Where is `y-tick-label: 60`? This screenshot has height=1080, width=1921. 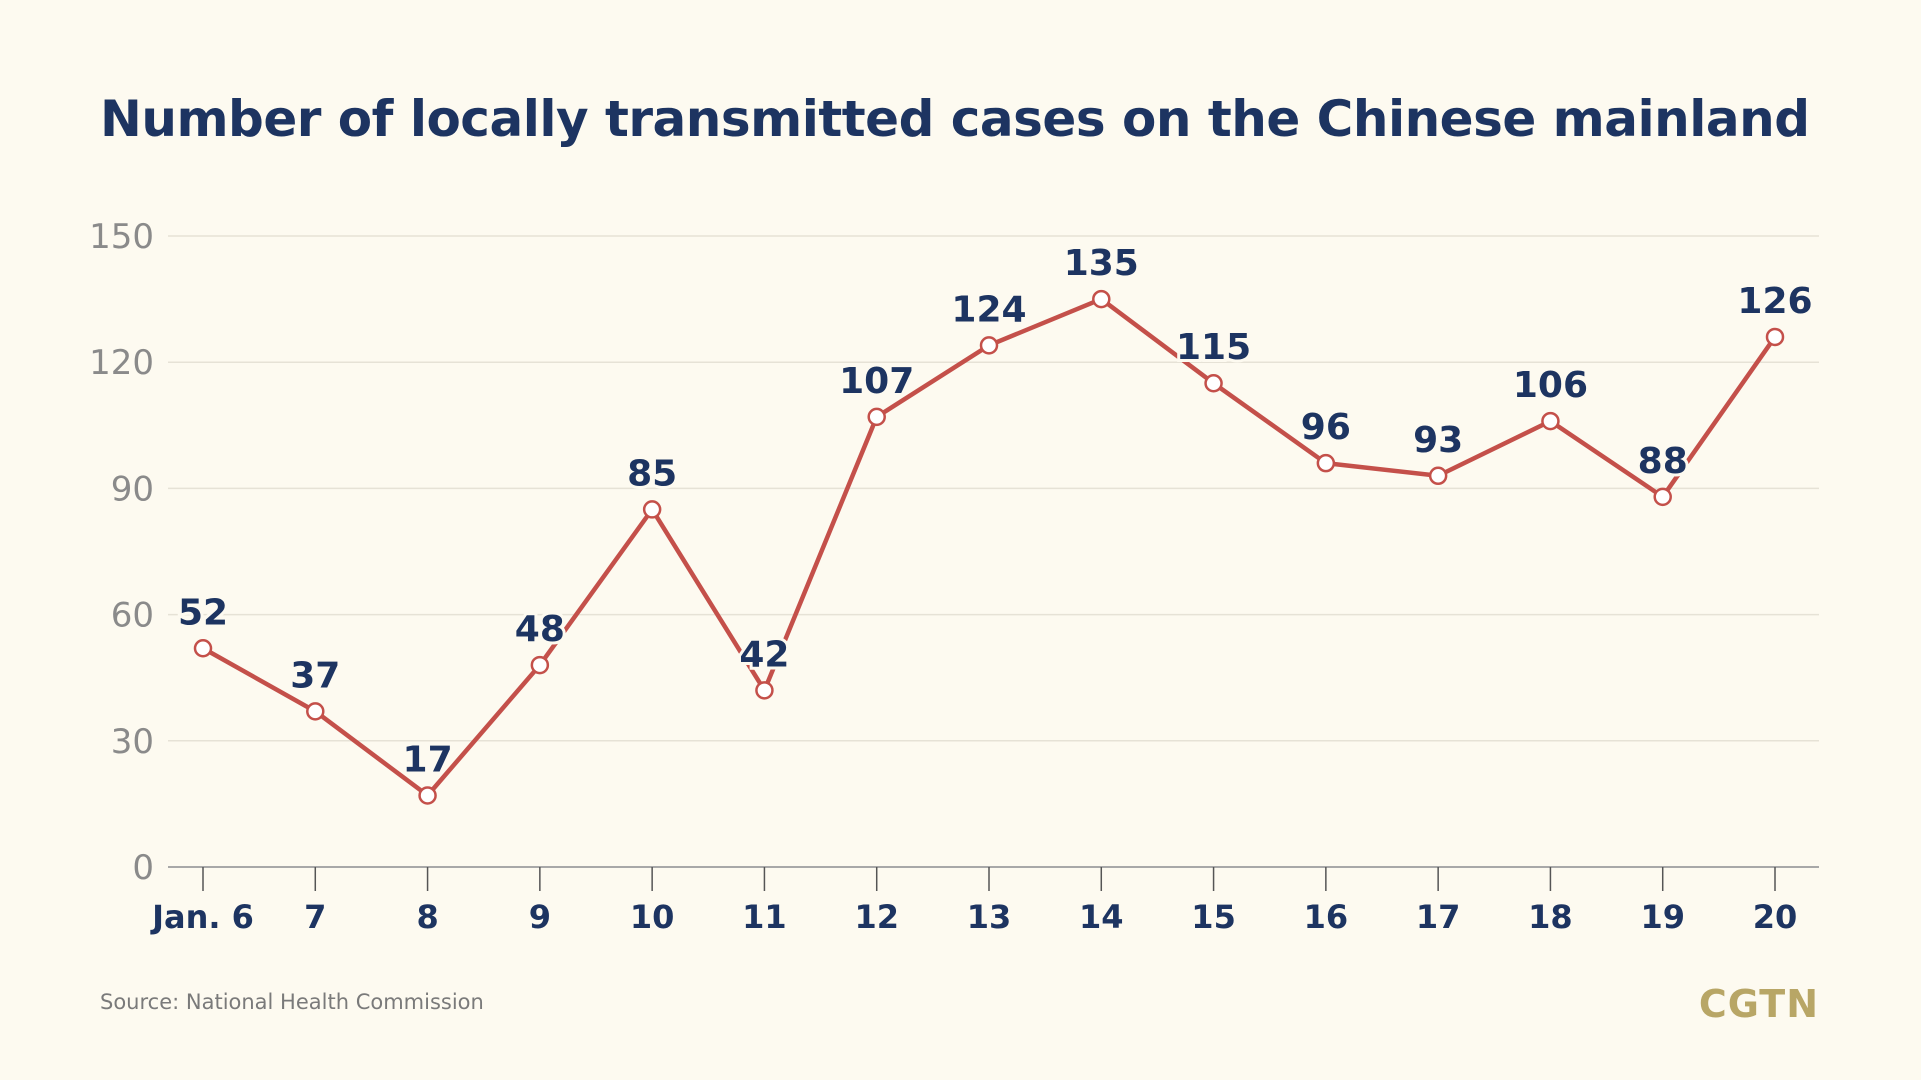
y-tick-label: 60 is located at coordinates (132, 616).